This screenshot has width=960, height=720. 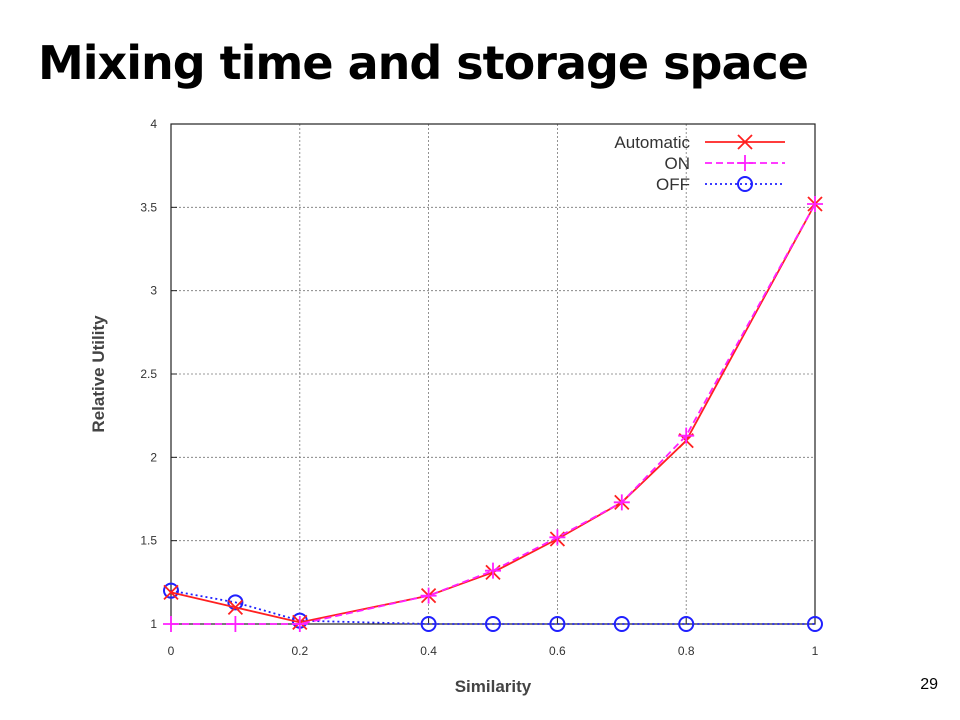 What do you see at coordinates (678, 163) in the screenshot?
I see `legend-label-on: ON` at bounding box center [678, 163].